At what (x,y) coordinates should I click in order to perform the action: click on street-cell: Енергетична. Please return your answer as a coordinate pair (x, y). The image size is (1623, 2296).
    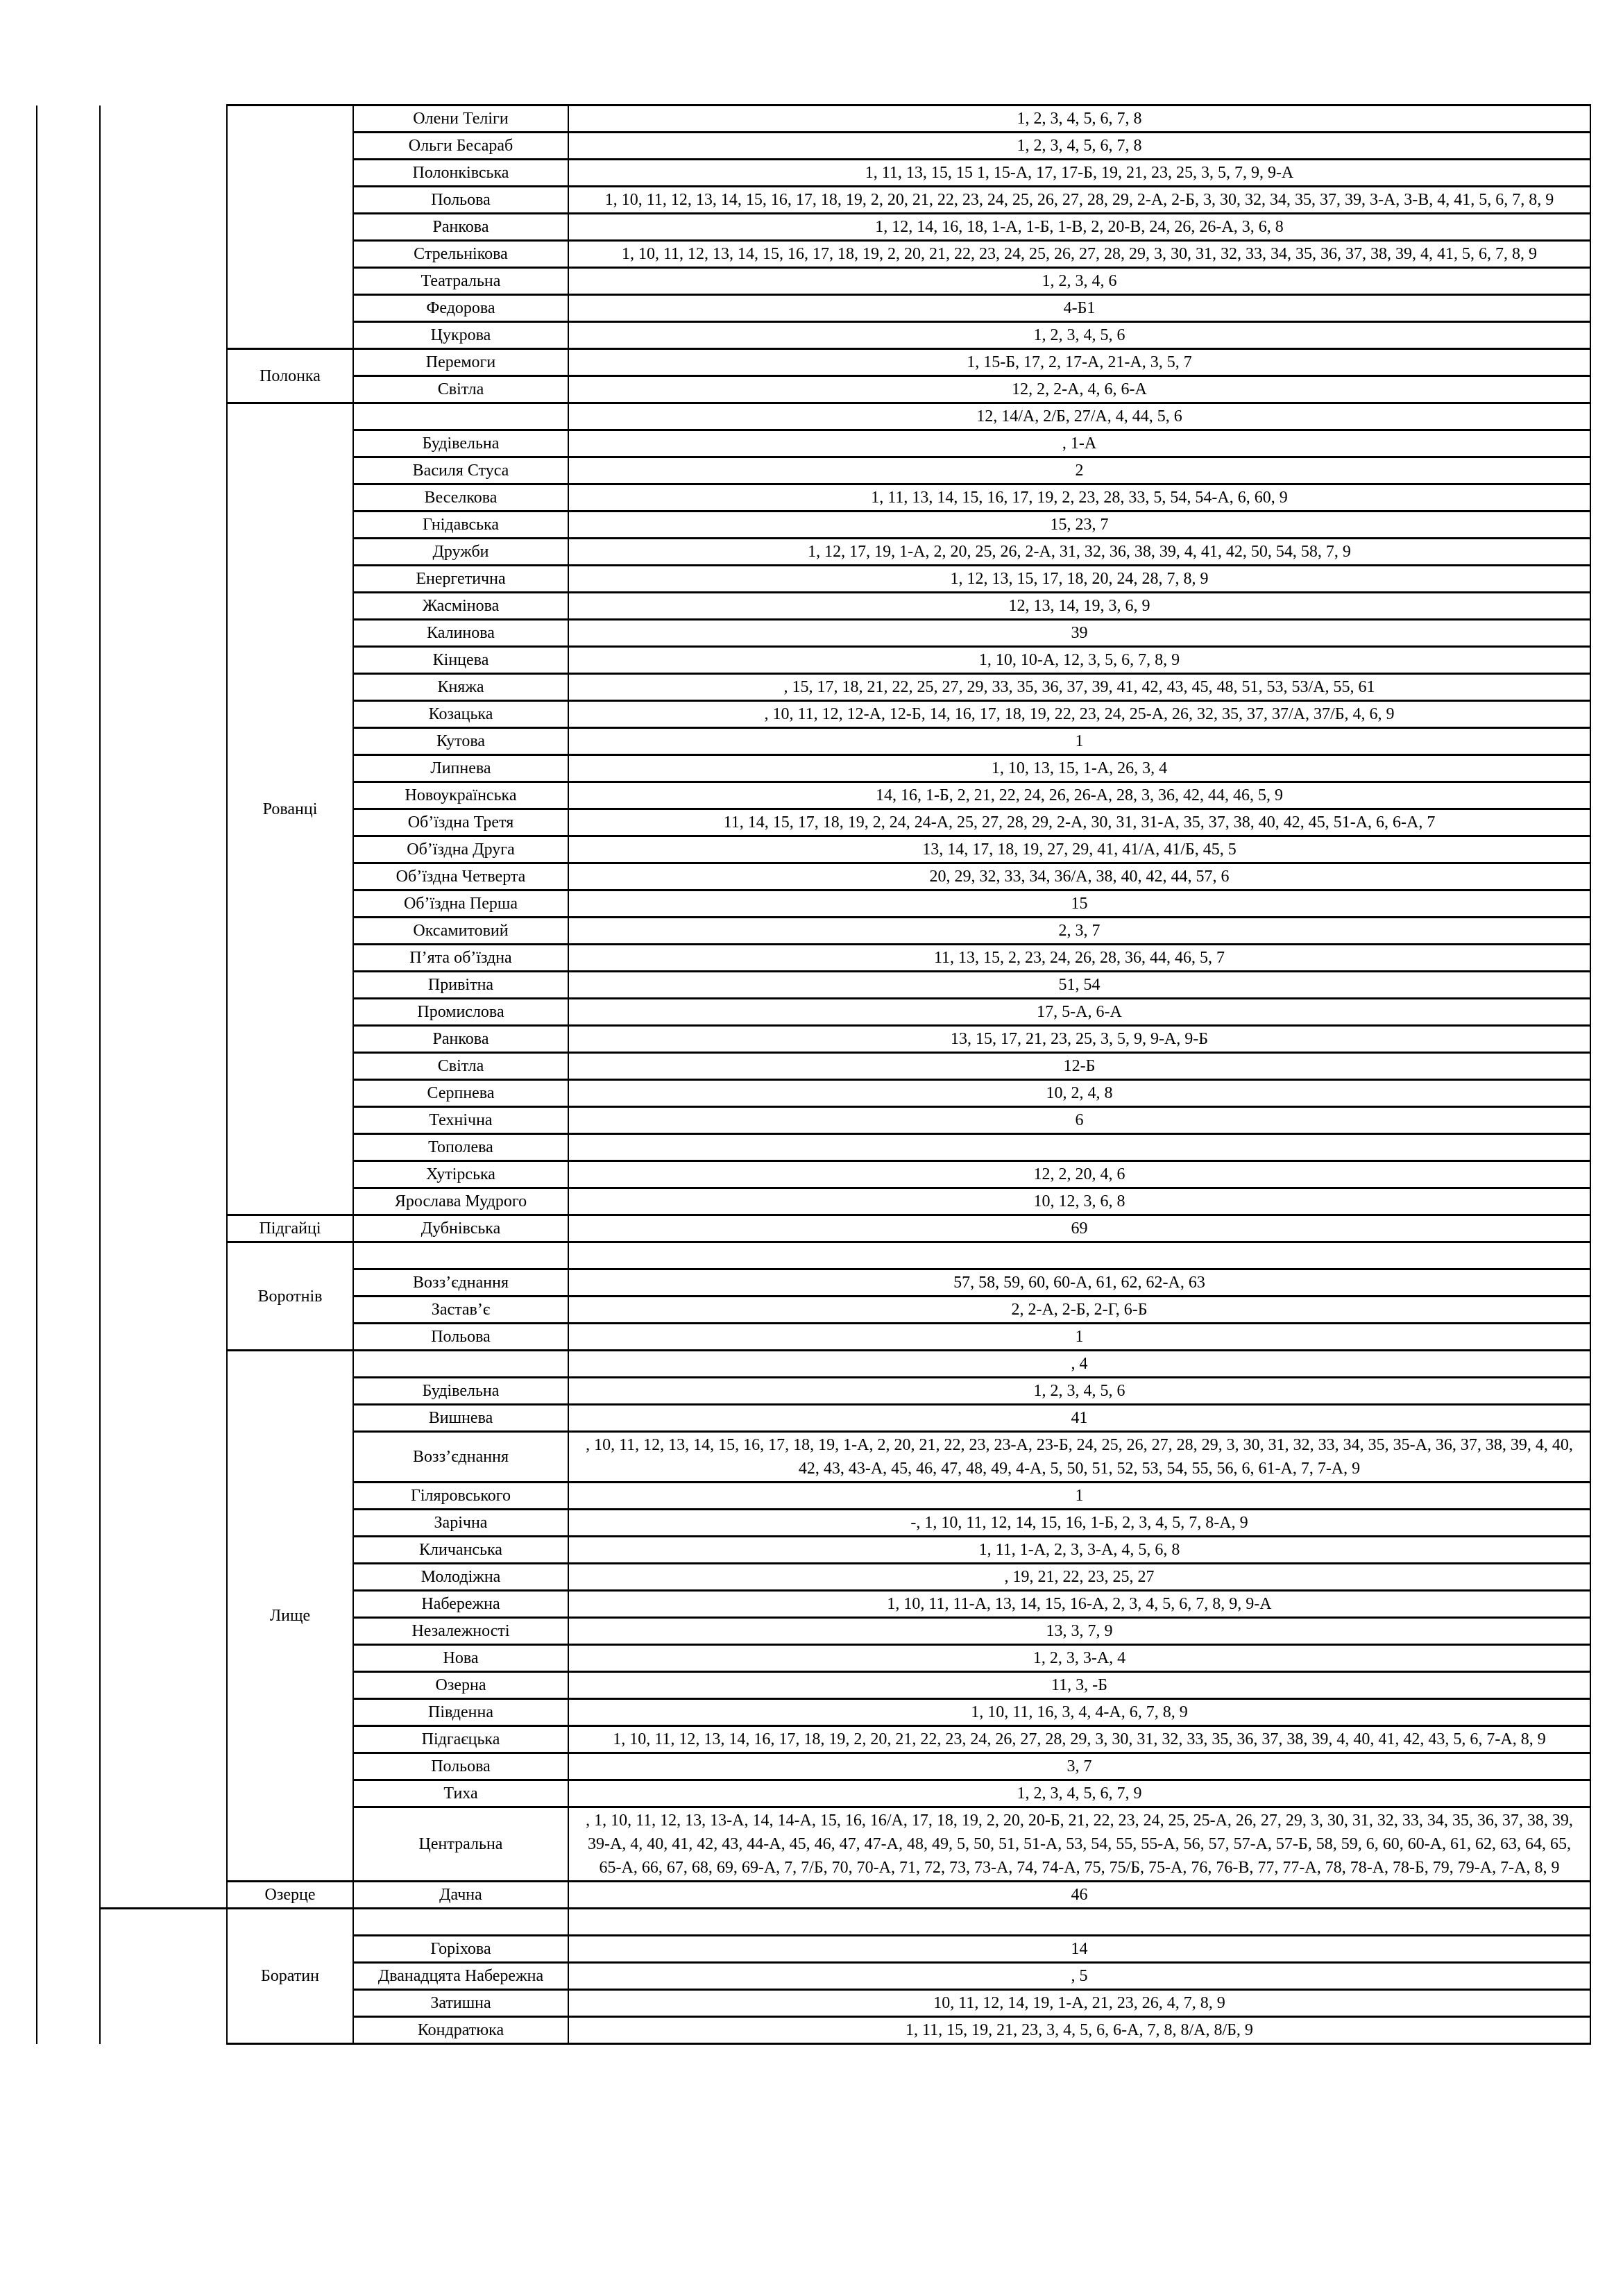
    Looking at the image, I should click on (460, 579).